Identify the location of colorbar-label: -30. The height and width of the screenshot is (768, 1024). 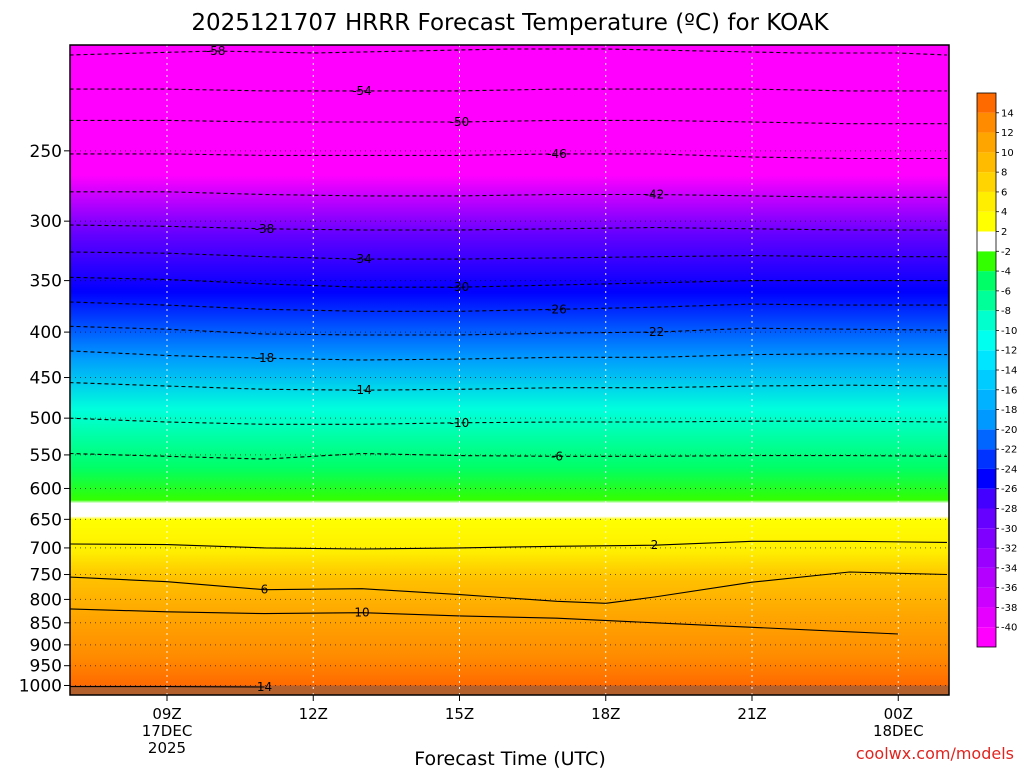
(1009, 529).